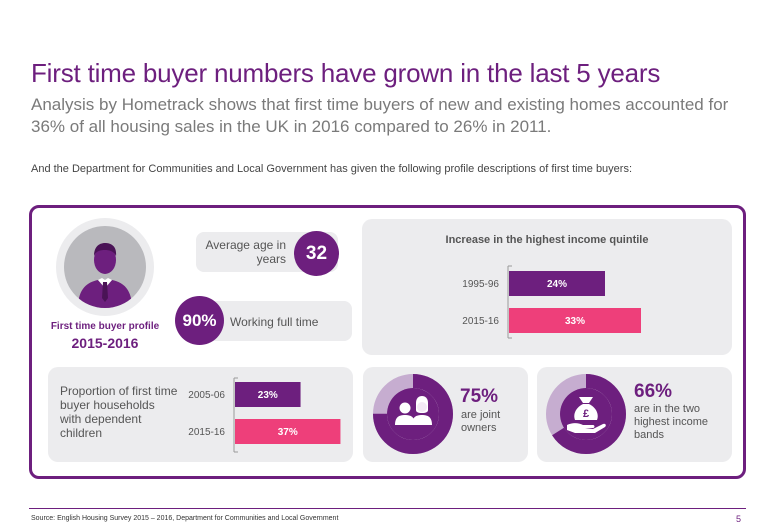  I want to click on joint-owners-arc, so click(413, 414).